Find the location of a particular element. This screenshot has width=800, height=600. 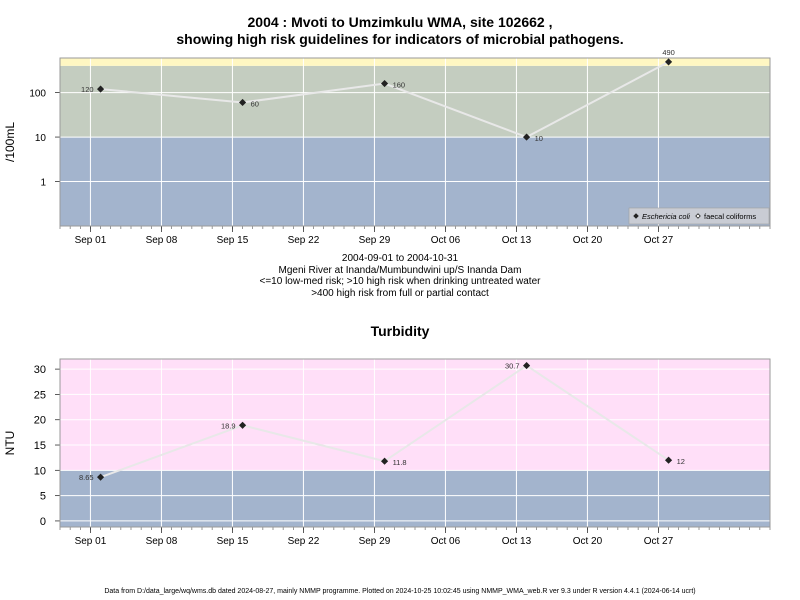

ecoli-x-tick-label: Oct 27 is located at coordinates (659, 240).